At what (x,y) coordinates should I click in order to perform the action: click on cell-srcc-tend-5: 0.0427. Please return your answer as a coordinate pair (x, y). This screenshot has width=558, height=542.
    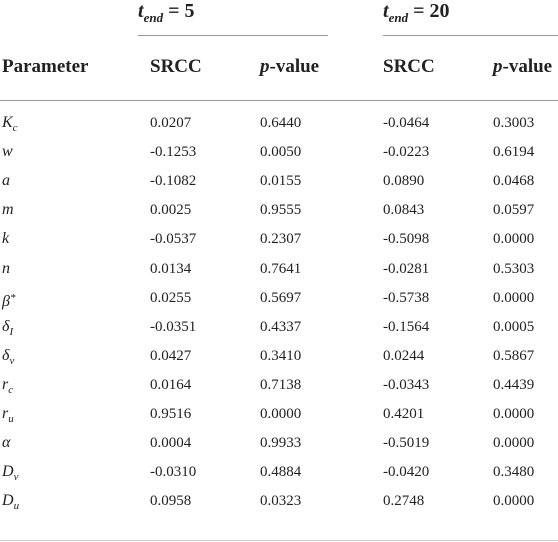
    Looking at the image, I should click on (171, 355).